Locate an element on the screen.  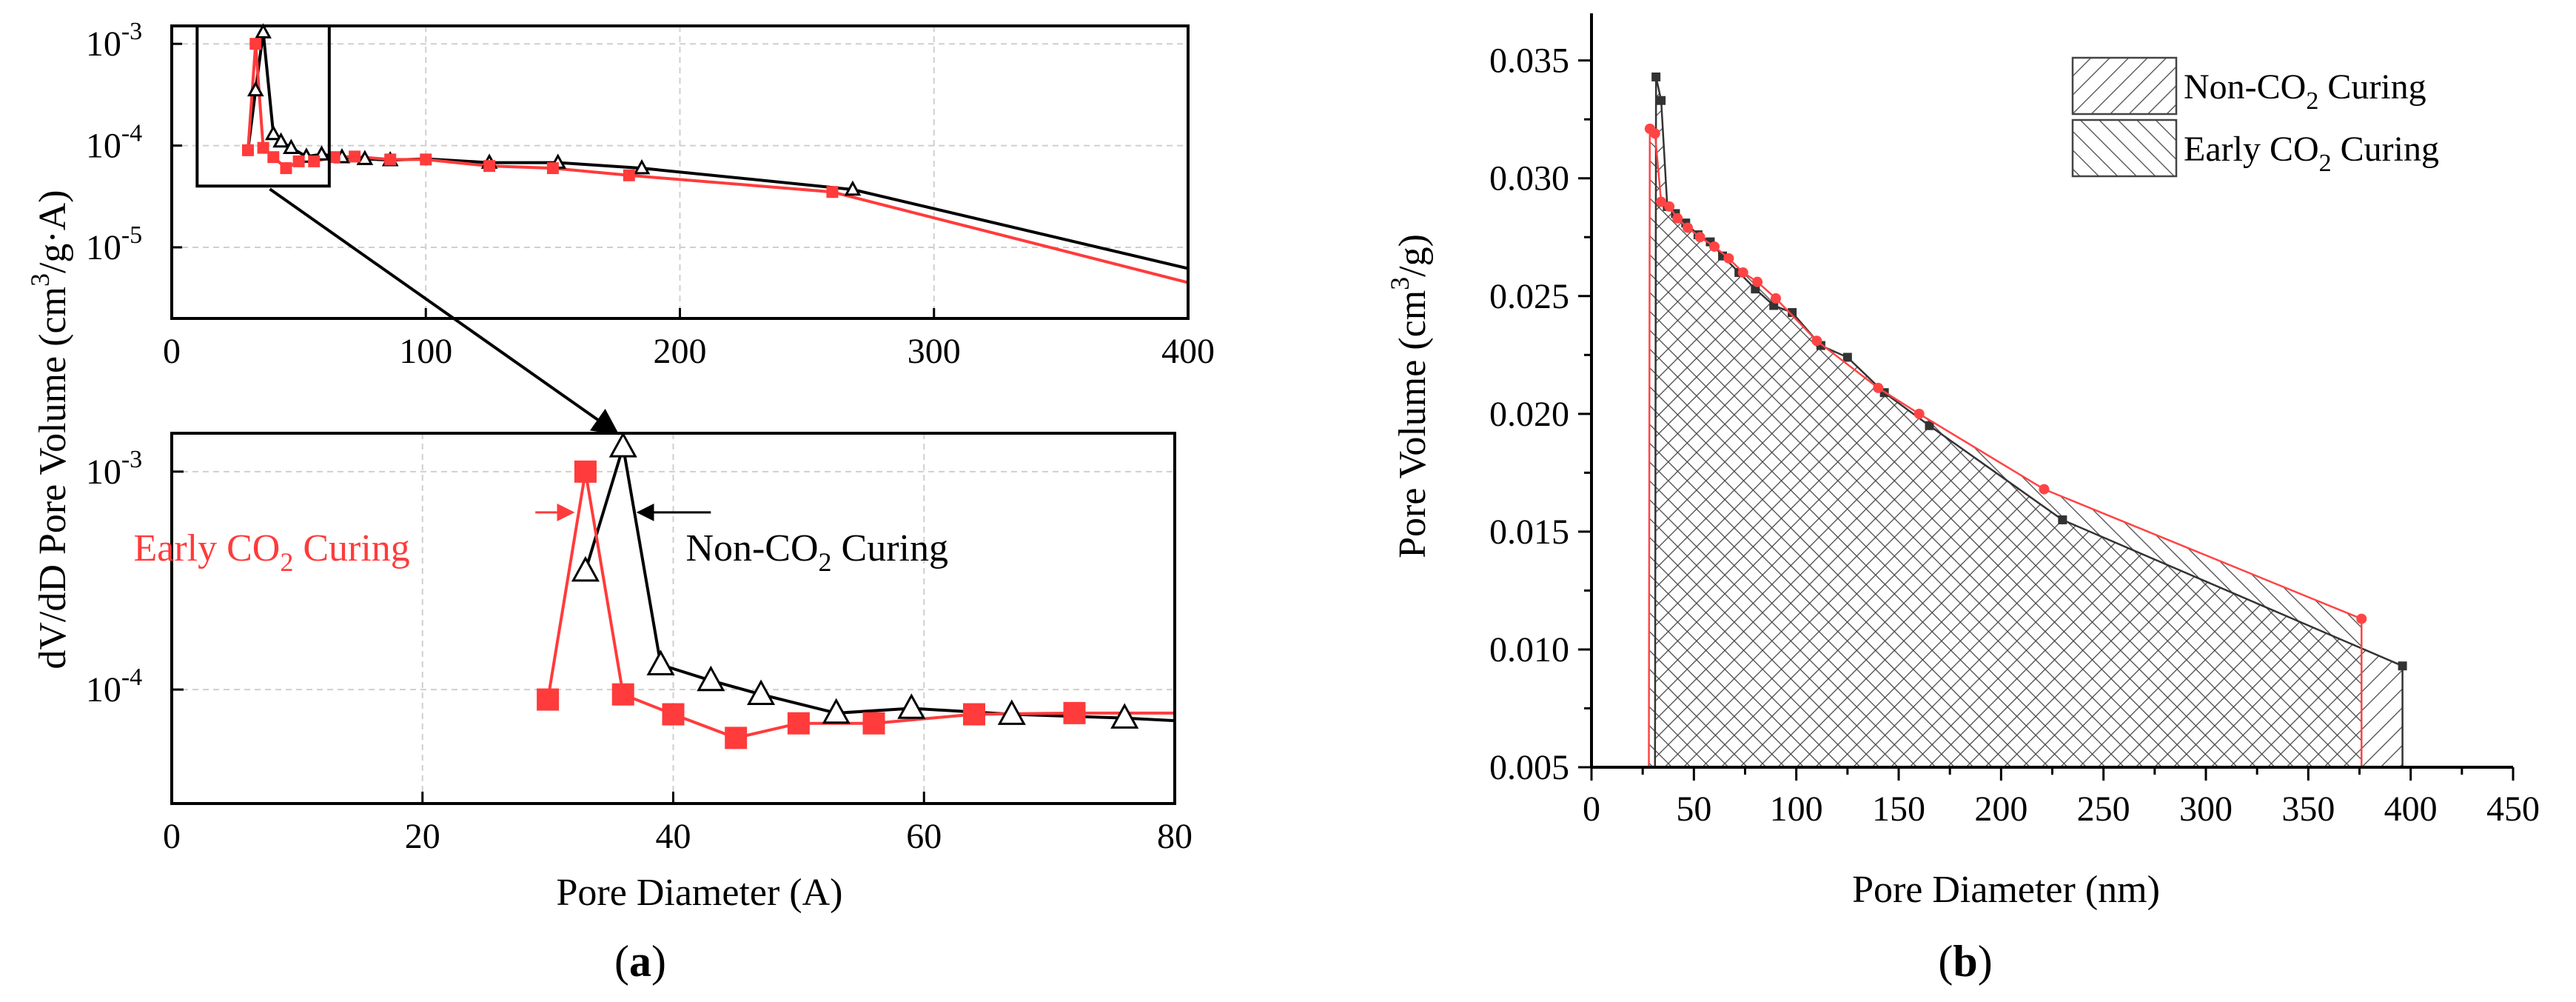
x-tick-label: 80 is located at coordinates (1175, 837).